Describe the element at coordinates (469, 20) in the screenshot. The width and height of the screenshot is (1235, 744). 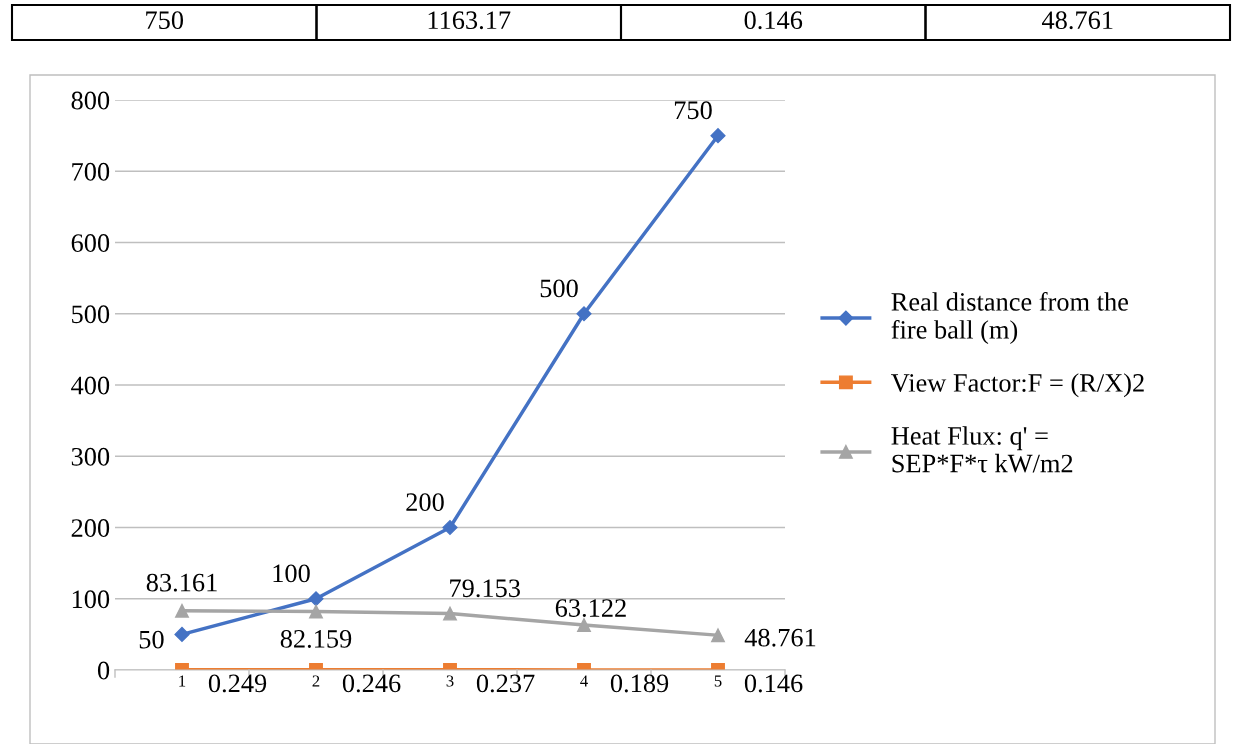
I see `text: 1163.17` at that location.